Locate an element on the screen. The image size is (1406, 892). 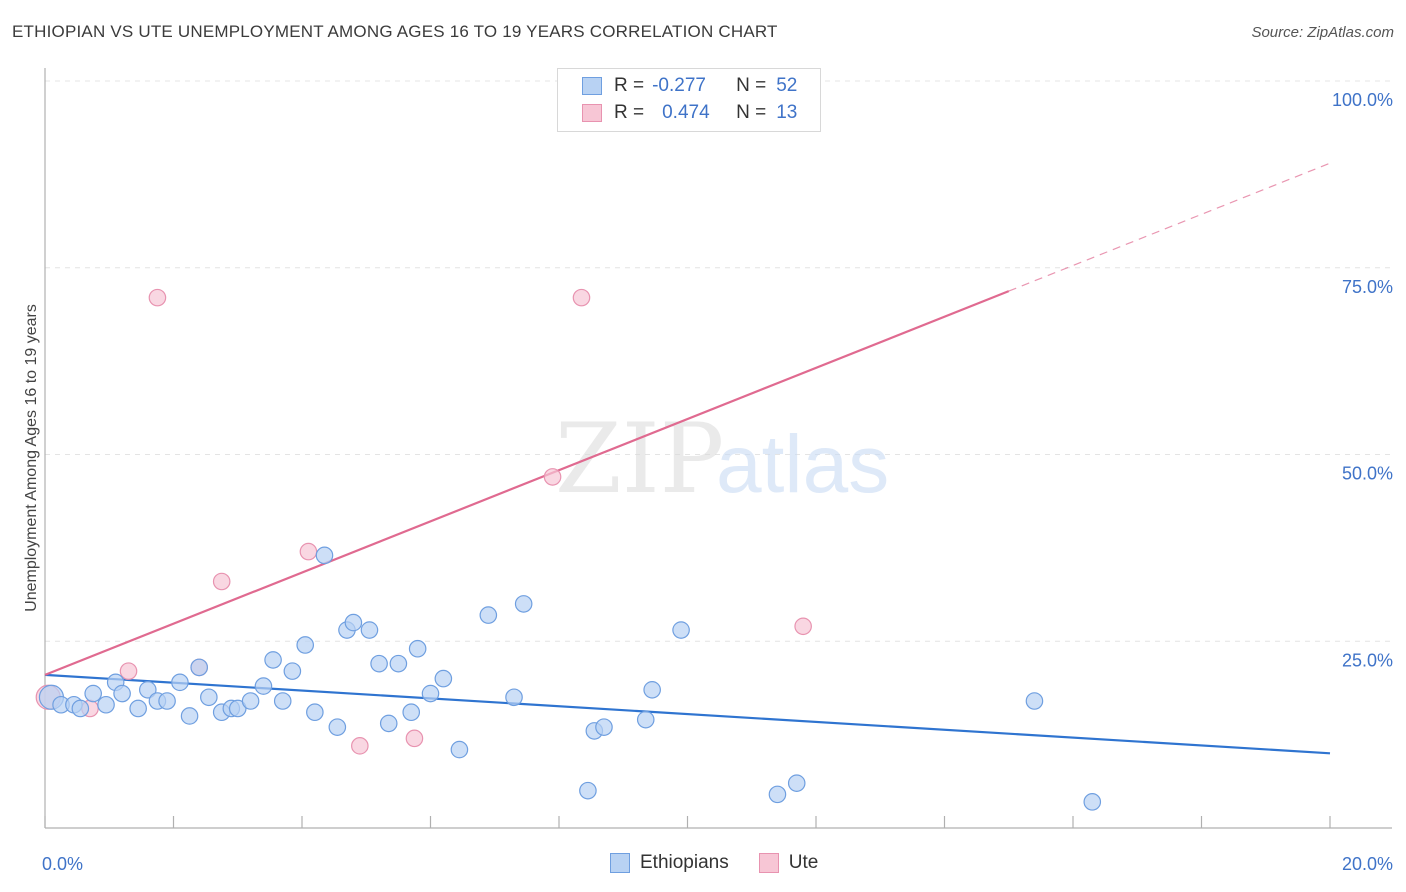
ethiopians-swatch is located at coordinates (620, 863).